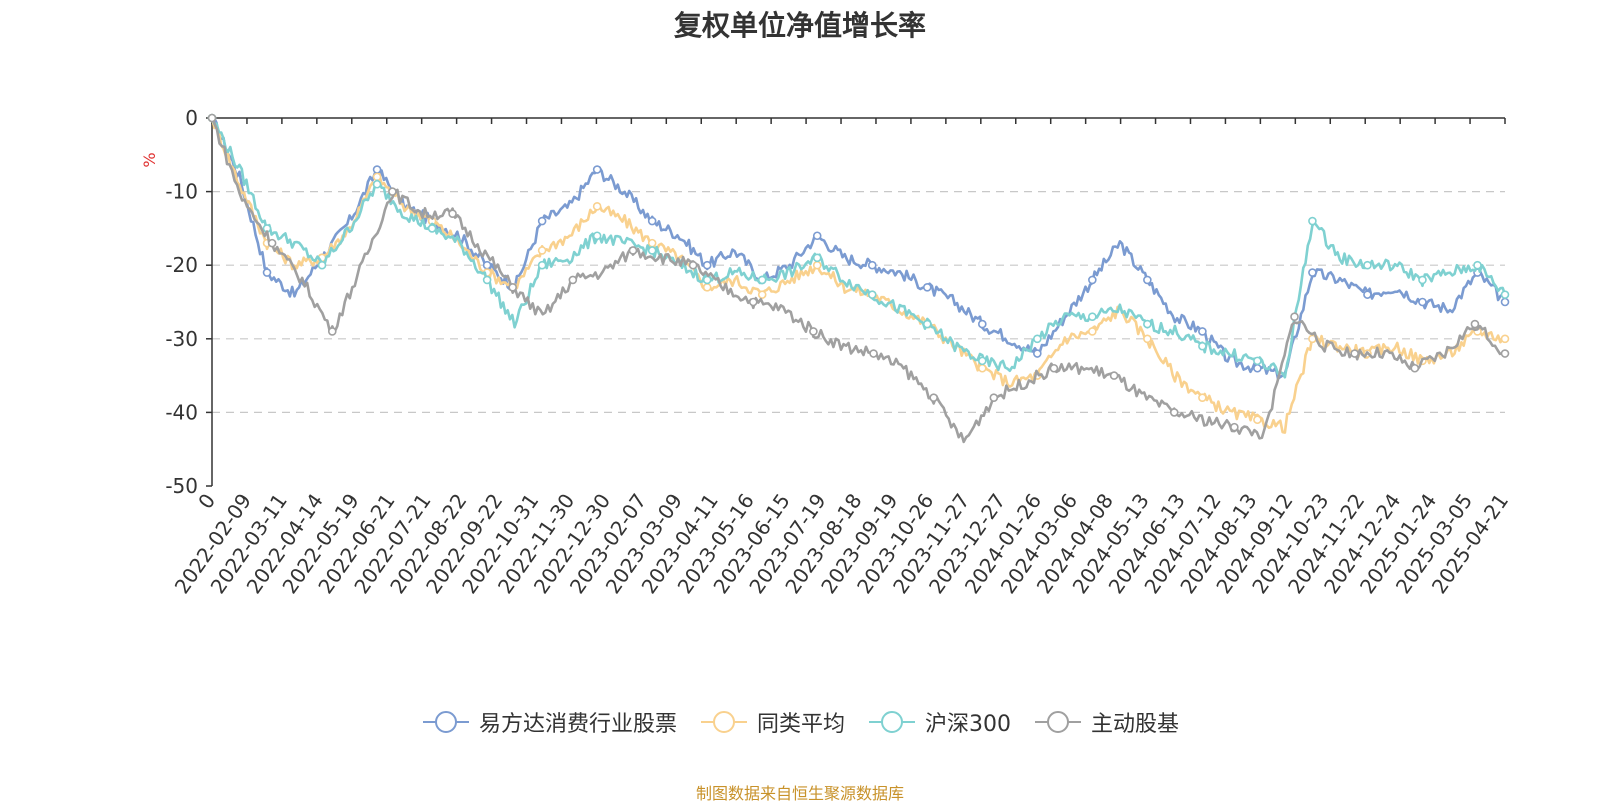  Describe the element at coordinates (799, 793) in the screenshot. I see `source-note: 制图数据来自恒生聚源数据库` at that location.